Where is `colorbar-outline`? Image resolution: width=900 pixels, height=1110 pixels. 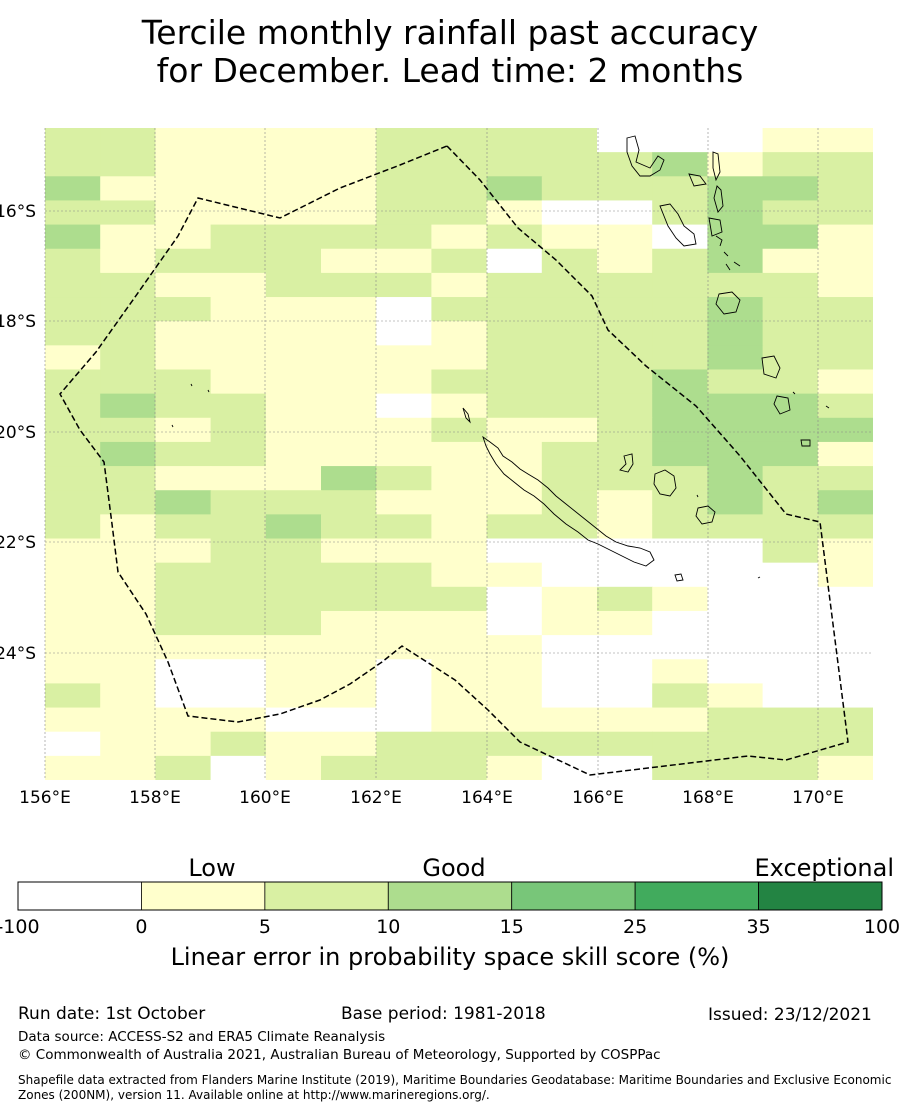 colorbar-outline is located at coordinates (450, 896).